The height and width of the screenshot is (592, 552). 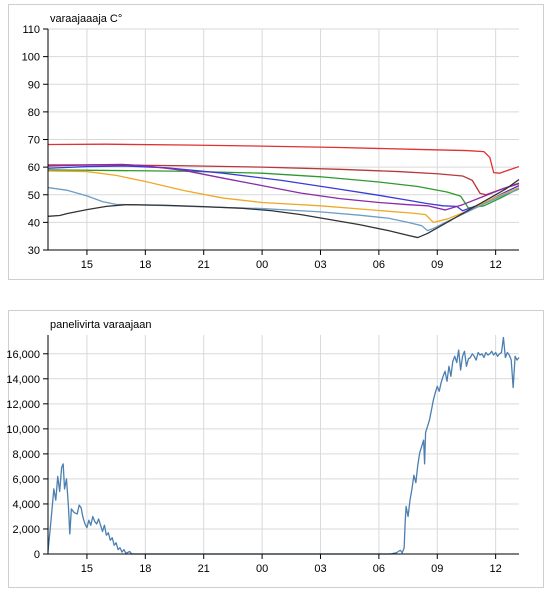 I want to click on y-tick-label: 70, so click(x=34, y=141).